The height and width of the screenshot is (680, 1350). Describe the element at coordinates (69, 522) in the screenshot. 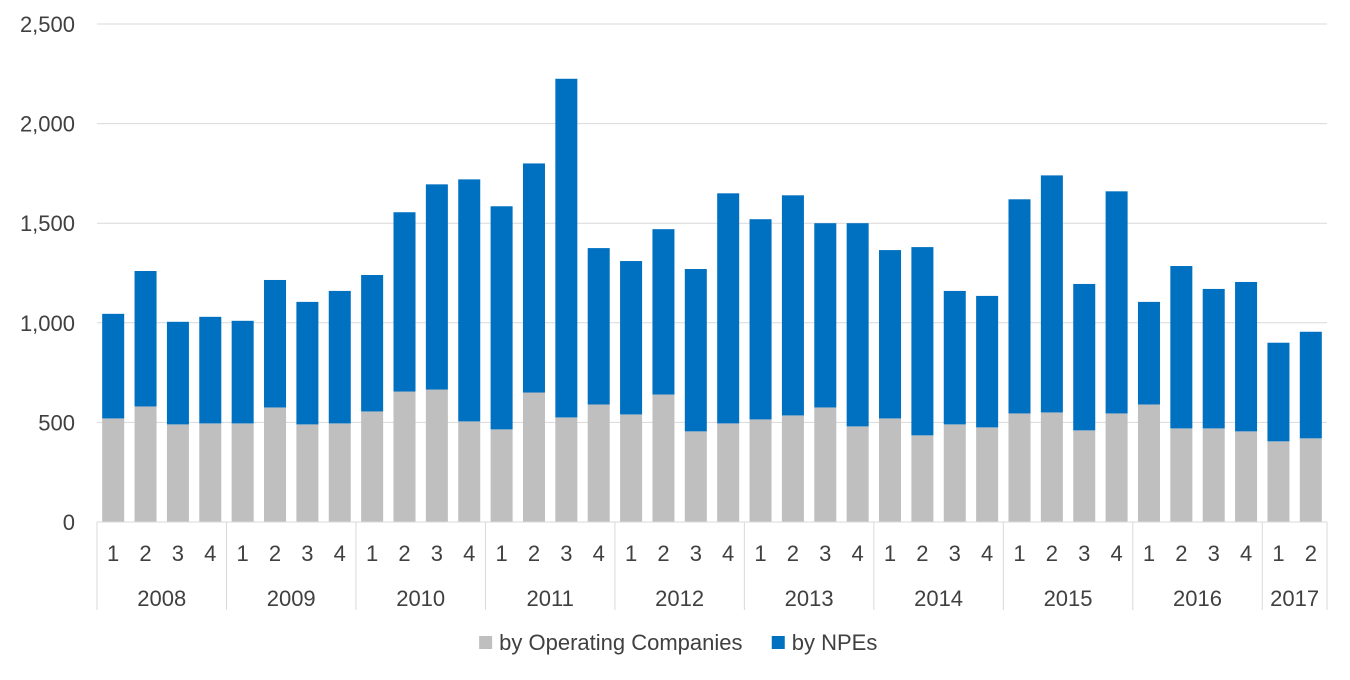

I see `y-tick-label: 0` at that location.